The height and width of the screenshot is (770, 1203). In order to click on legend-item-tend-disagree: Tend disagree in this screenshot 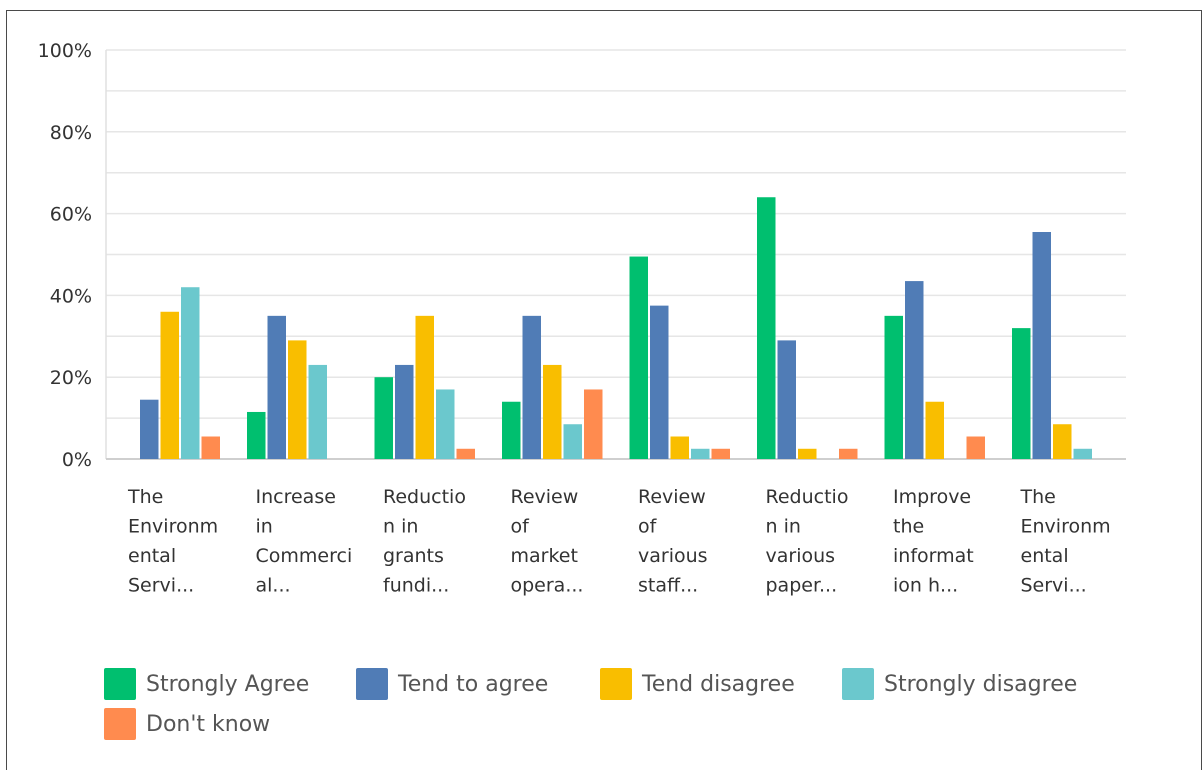, I will do `click(697, 684)`.